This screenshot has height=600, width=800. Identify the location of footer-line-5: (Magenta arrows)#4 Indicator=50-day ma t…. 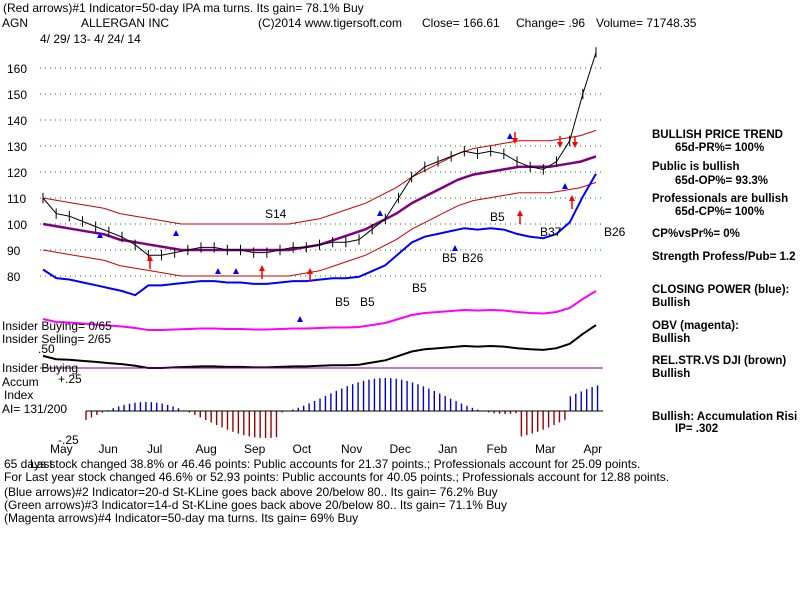
(181, 518).